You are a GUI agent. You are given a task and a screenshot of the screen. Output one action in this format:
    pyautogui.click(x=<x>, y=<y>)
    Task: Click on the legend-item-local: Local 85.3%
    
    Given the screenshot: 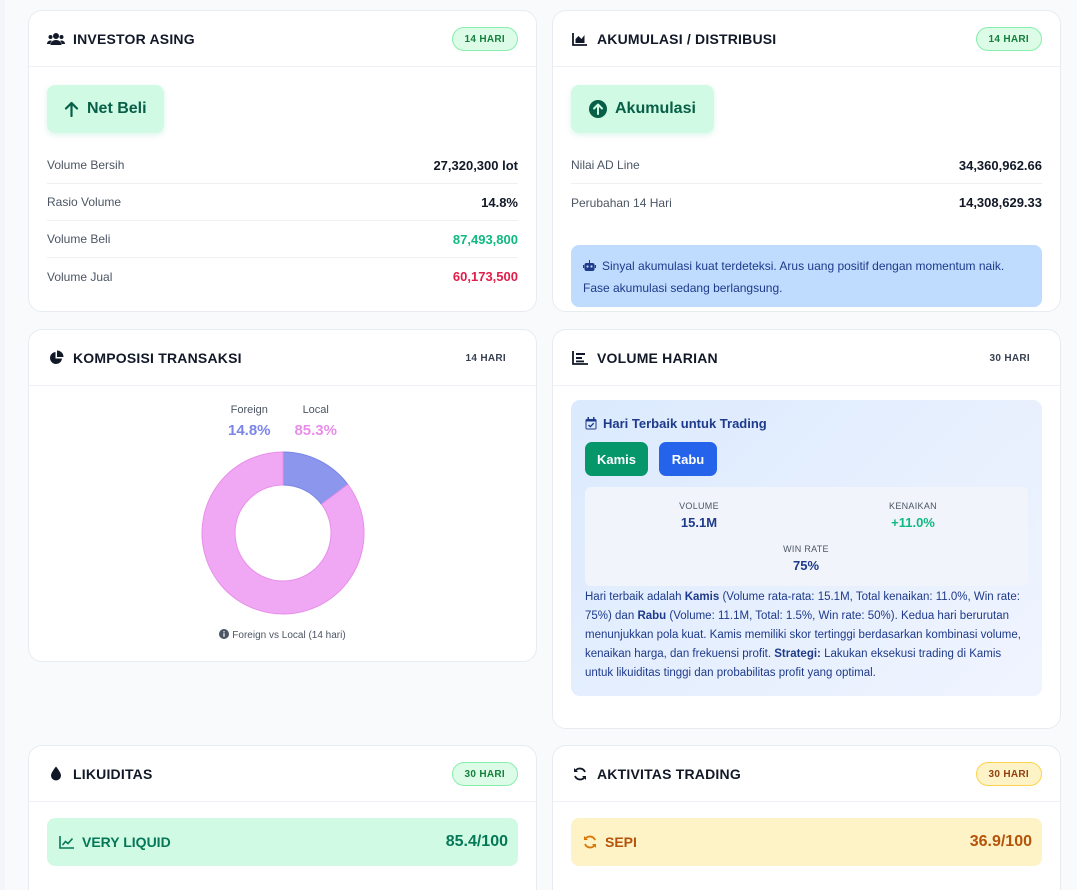 What is the action you would take?
    pyautogui.click(x=316, y=421)
    